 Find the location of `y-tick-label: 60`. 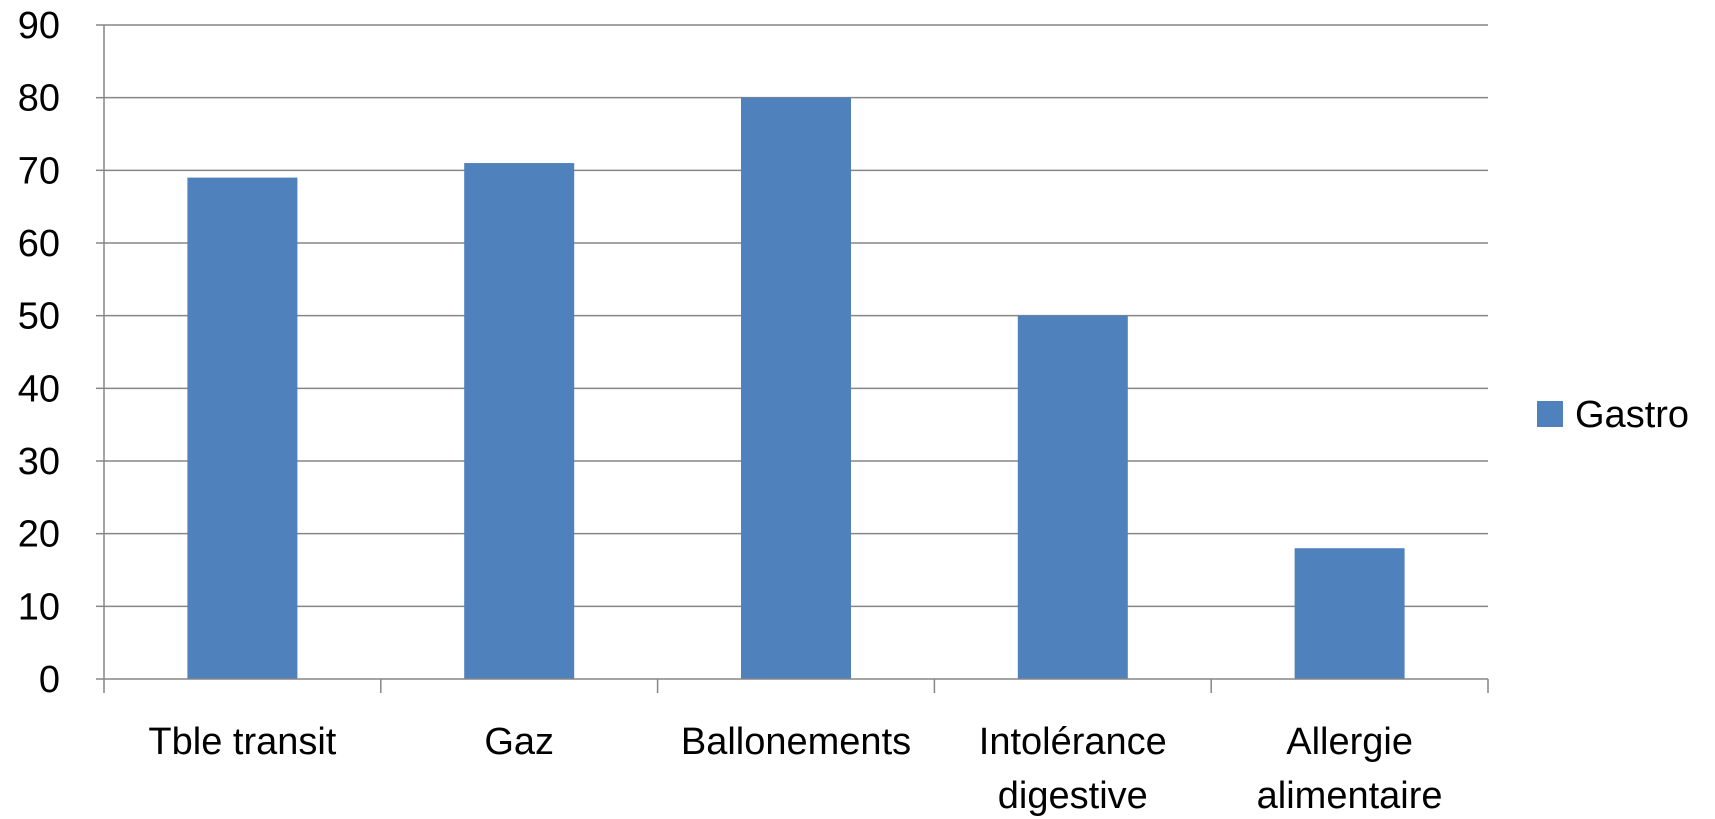

y-tick-label: 60 is located at coordinates (39, 244).